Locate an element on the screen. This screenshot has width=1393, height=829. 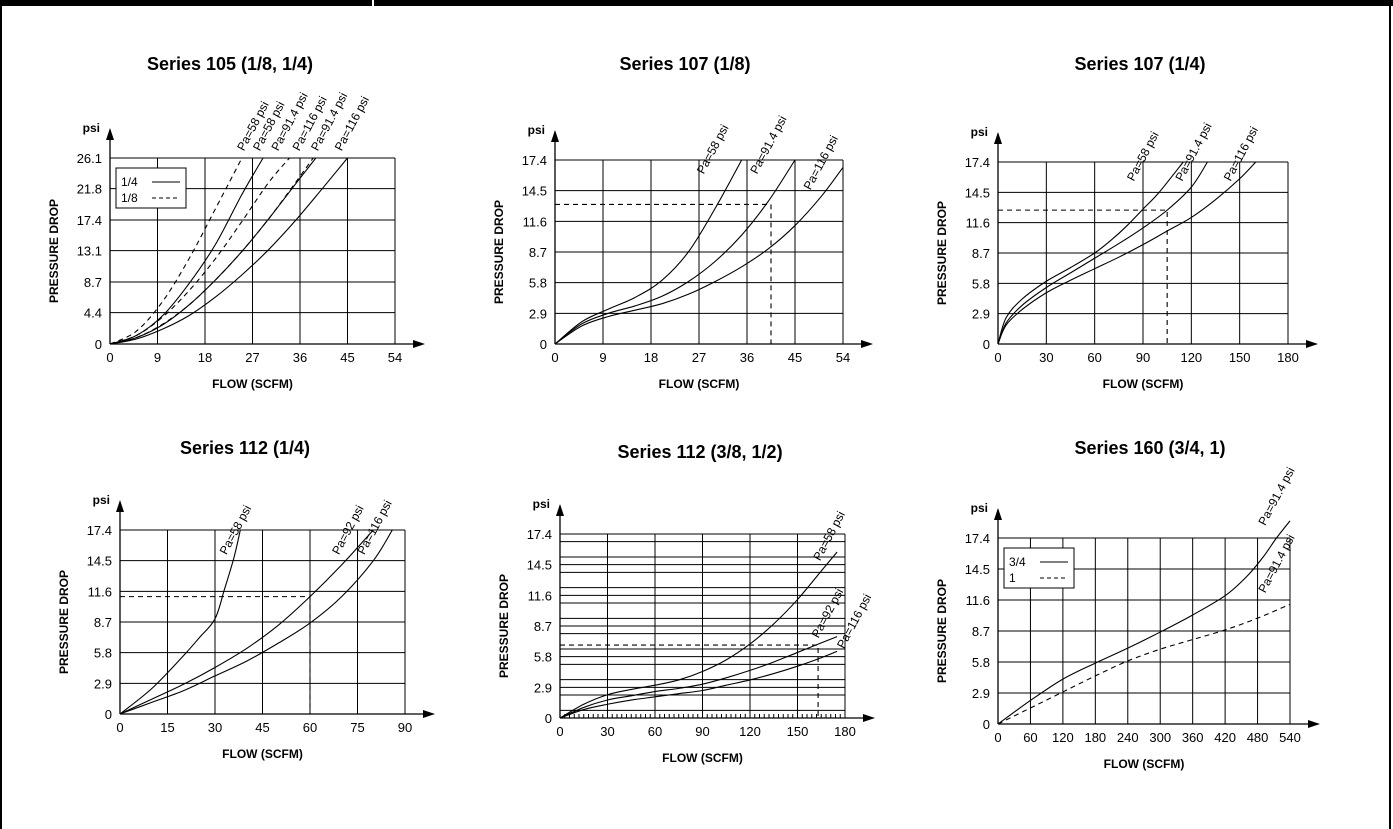
x-tick-label: 9 is located at coordinates (157, 357).